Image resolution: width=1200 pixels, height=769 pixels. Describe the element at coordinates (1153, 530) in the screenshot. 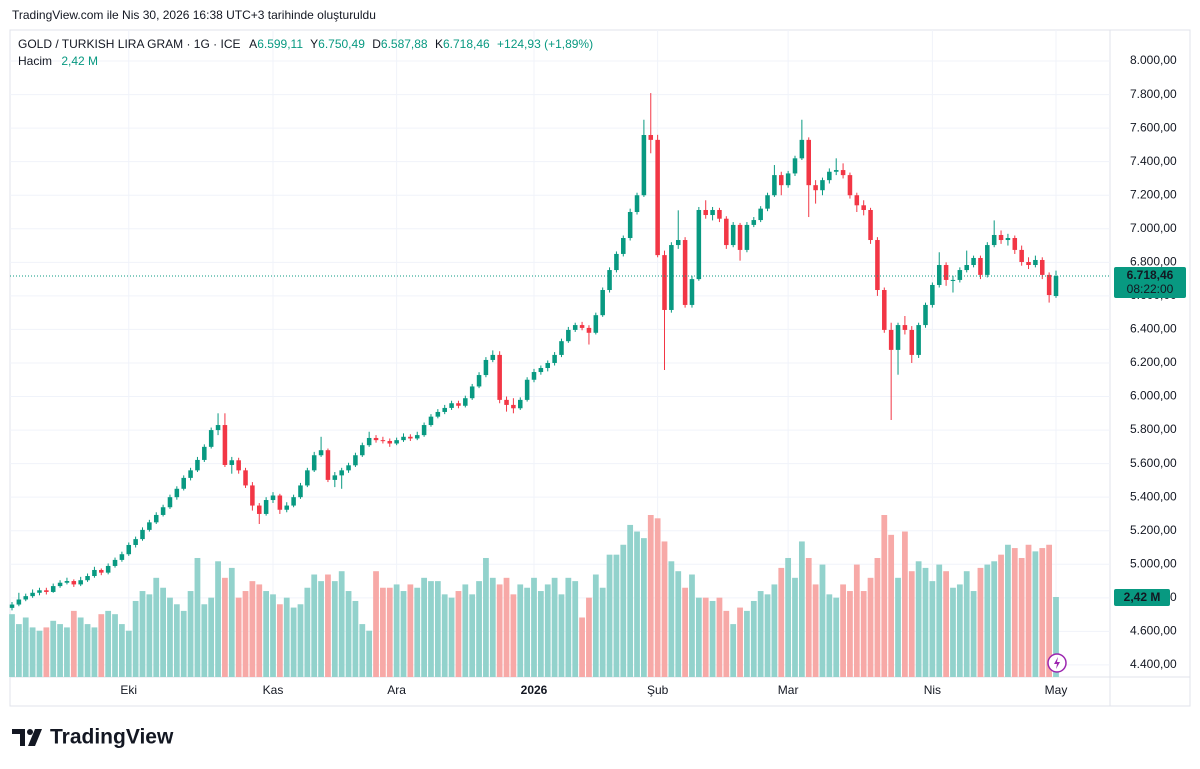

I see `y-tick-label: 5.200,00` at that location.